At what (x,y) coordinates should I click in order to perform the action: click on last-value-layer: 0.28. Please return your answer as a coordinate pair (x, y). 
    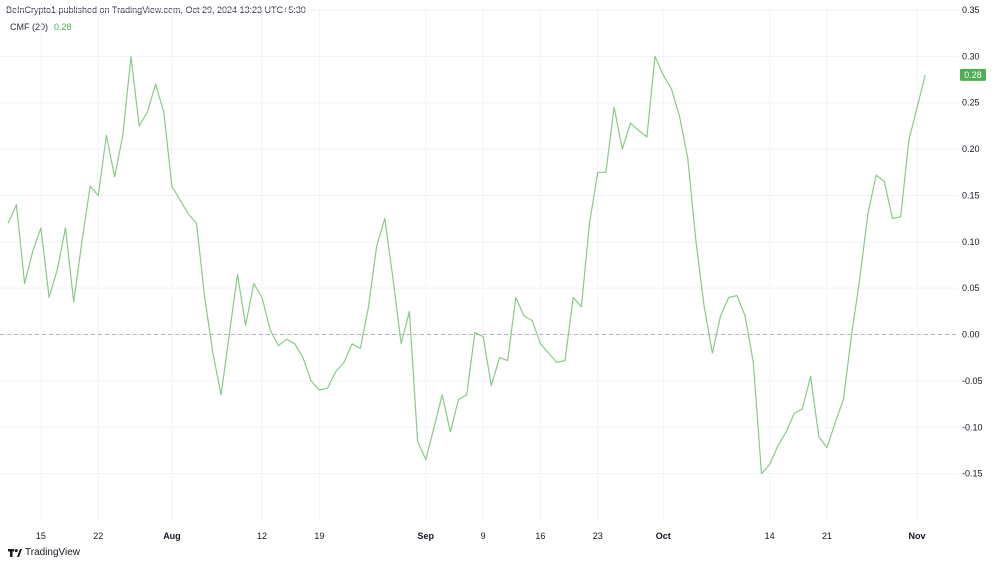
    Looking at the image, I should click on (973, 74).